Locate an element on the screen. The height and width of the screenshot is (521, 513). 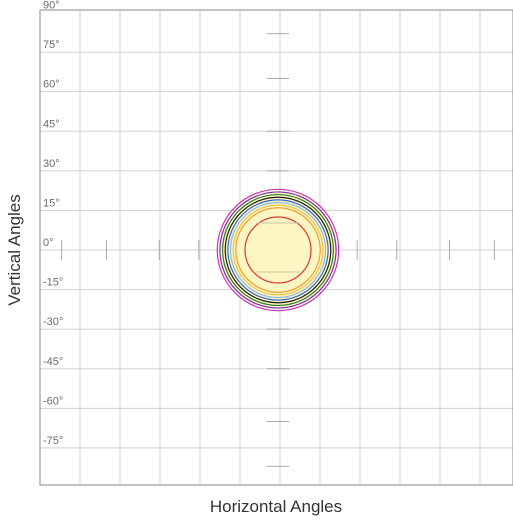
y-tick-label: 45° is located at coordinates (51, 124).